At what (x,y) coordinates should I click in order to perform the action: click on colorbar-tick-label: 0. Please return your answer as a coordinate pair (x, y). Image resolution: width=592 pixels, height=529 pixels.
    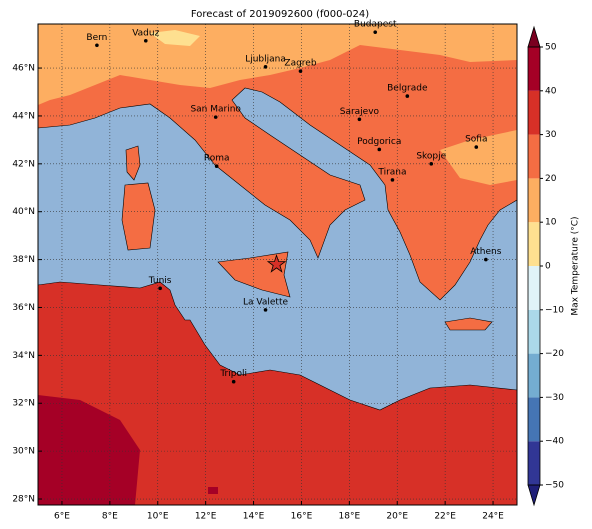
    Looking at the image, I should click on (548, 267).